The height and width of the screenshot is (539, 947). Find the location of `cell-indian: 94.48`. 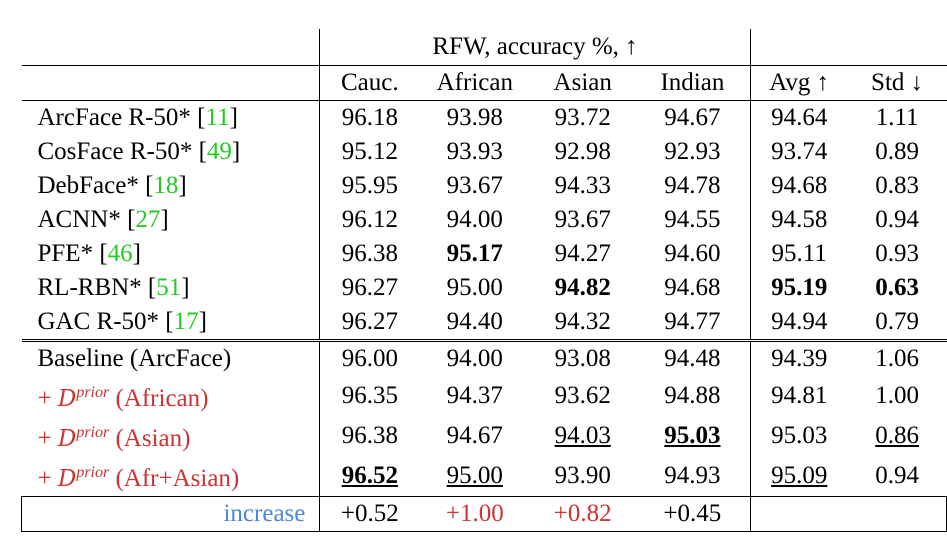

cell-indian: 94.48 is located at coordinates (693, 357).